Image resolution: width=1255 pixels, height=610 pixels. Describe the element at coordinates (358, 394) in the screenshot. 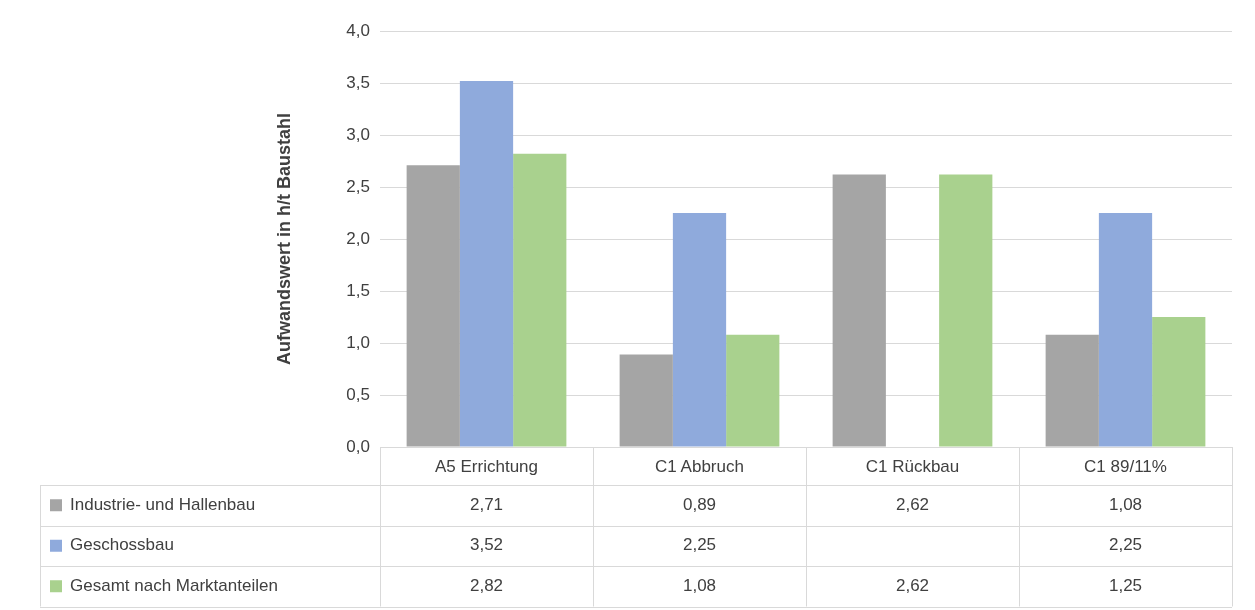

I see `y-tick-label: 0,5` at that location.